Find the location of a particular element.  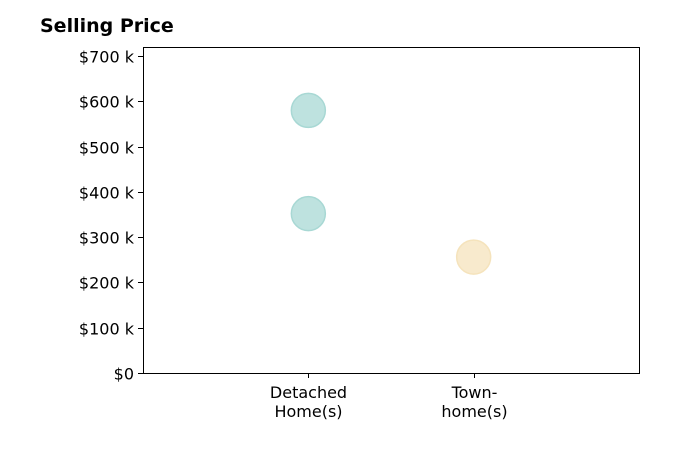

x-tick-label: Town-home(s) is located at coordinates (474, 402).